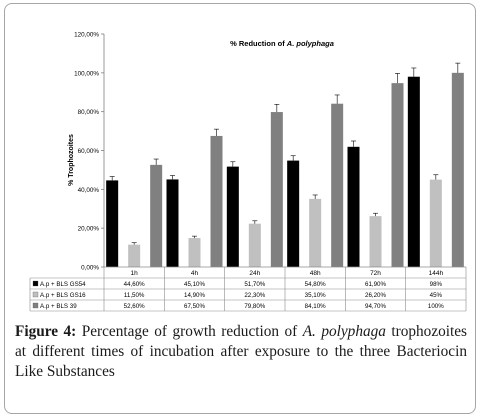 This screenshot has height=419, width=482. Describe the element at coordinates (58, 306) in the screenshot. I see `legend-label: A.p + BLS 39` at that location.